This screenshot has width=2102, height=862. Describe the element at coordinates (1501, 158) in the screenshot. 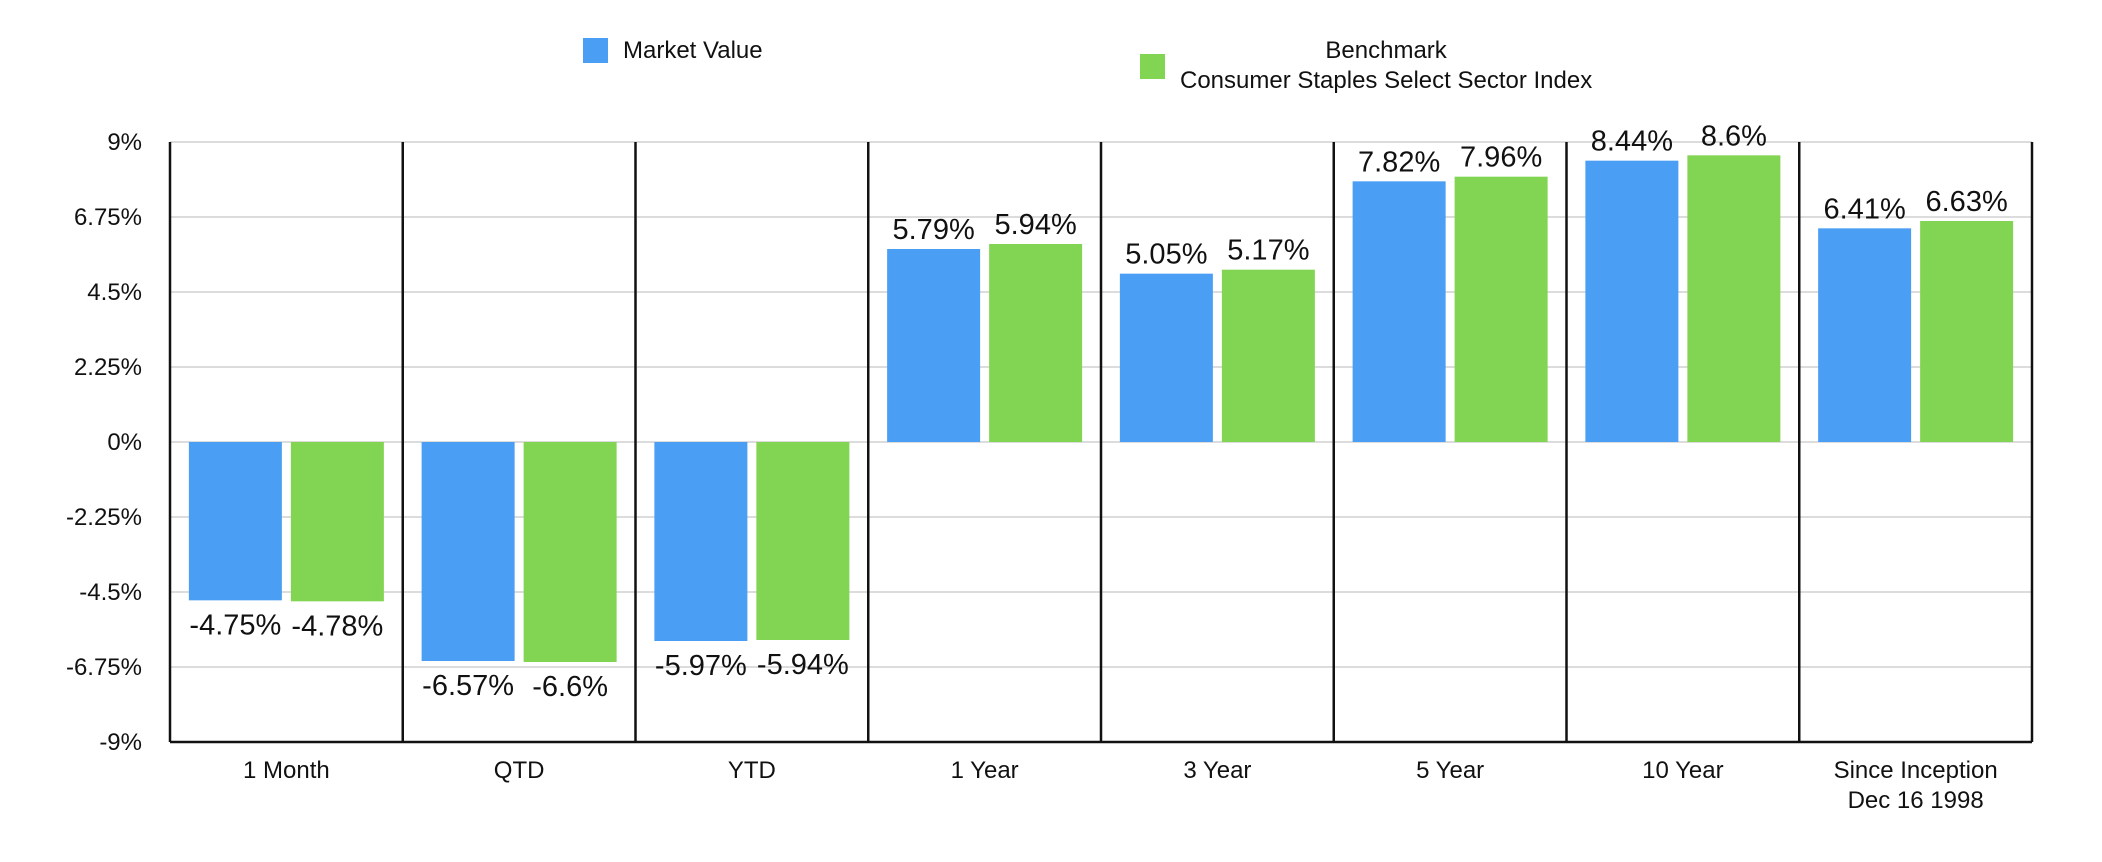

I see `data-label: 7.96%` at that location.